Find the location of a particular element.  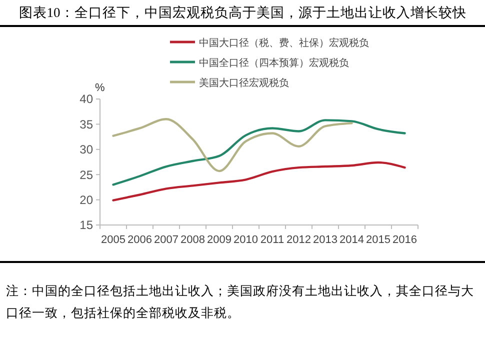

chart-title: 图表10：全口径下，中国宏观税负高于美国，源于土地出让收入增长较快 is located at coordinates (242, 12).